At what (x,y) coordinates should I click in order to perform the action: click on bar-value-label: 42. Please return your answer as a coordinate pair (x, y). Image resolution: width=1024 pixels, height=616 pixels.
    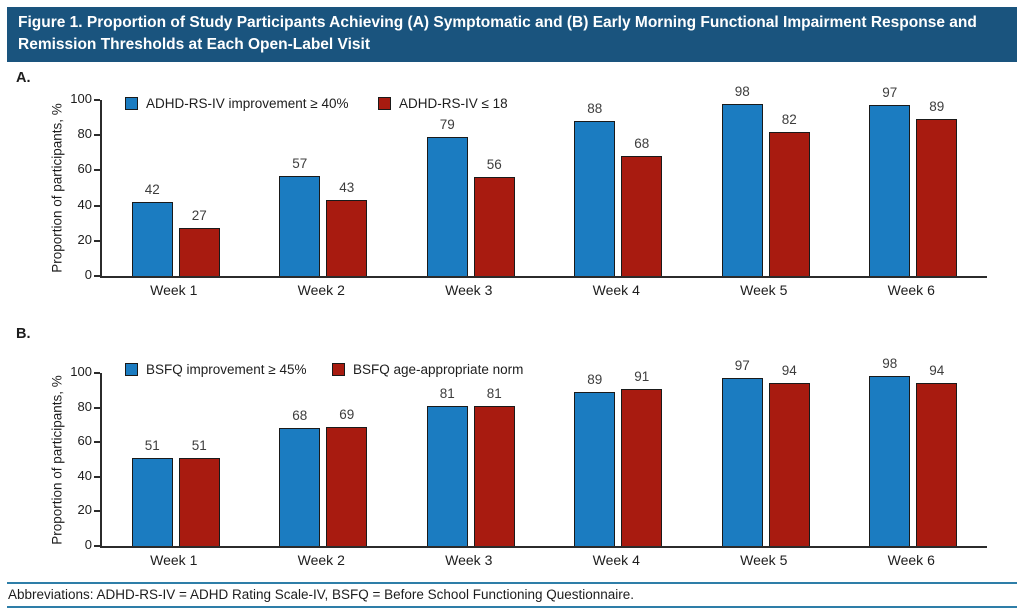
    Looking at the image, I should click on (152, 190).